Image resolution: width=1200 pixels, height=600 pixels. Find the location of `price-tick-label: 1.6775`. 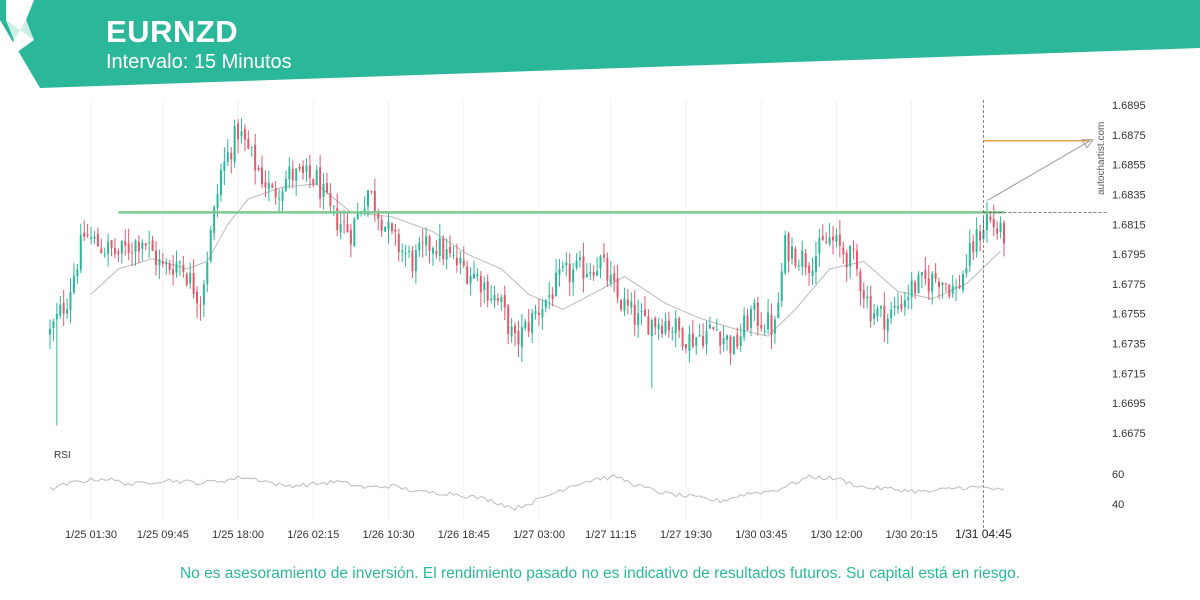

price-tick-label: 1.6775 is located at coordinates (1129, 285).